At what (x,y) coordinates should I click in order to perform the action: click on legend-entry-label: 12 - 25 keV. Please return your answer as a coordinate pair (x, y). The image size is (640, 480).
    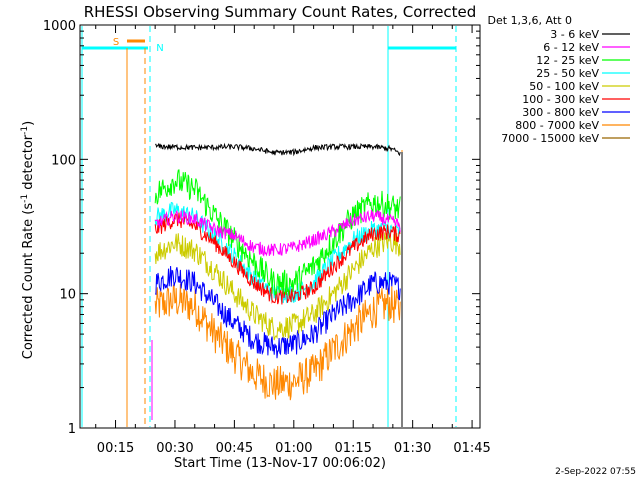
    Looking at the image, I should click on (567, 60).